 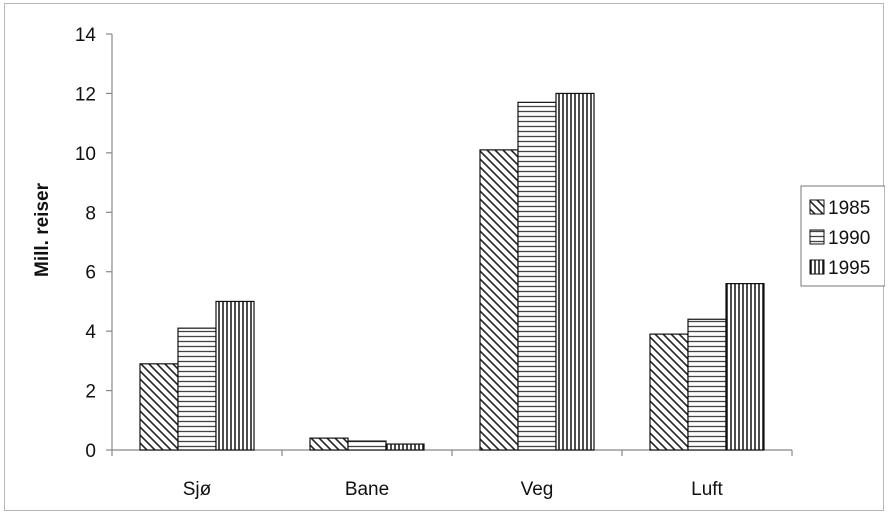 I want to click on y-axis-title: Mill. reiser, so click(x=42, y=229).